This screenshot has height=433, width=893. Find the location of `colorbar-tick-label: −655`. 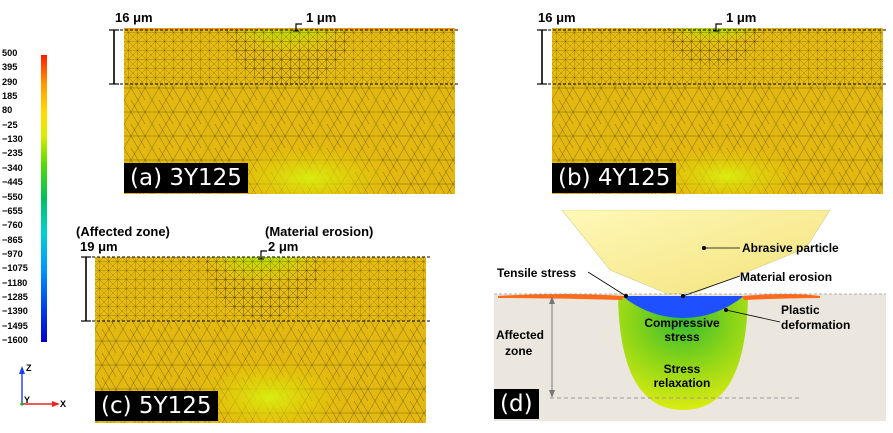

colorbar-tick-label: −655 is located at coordinates (12, 210).